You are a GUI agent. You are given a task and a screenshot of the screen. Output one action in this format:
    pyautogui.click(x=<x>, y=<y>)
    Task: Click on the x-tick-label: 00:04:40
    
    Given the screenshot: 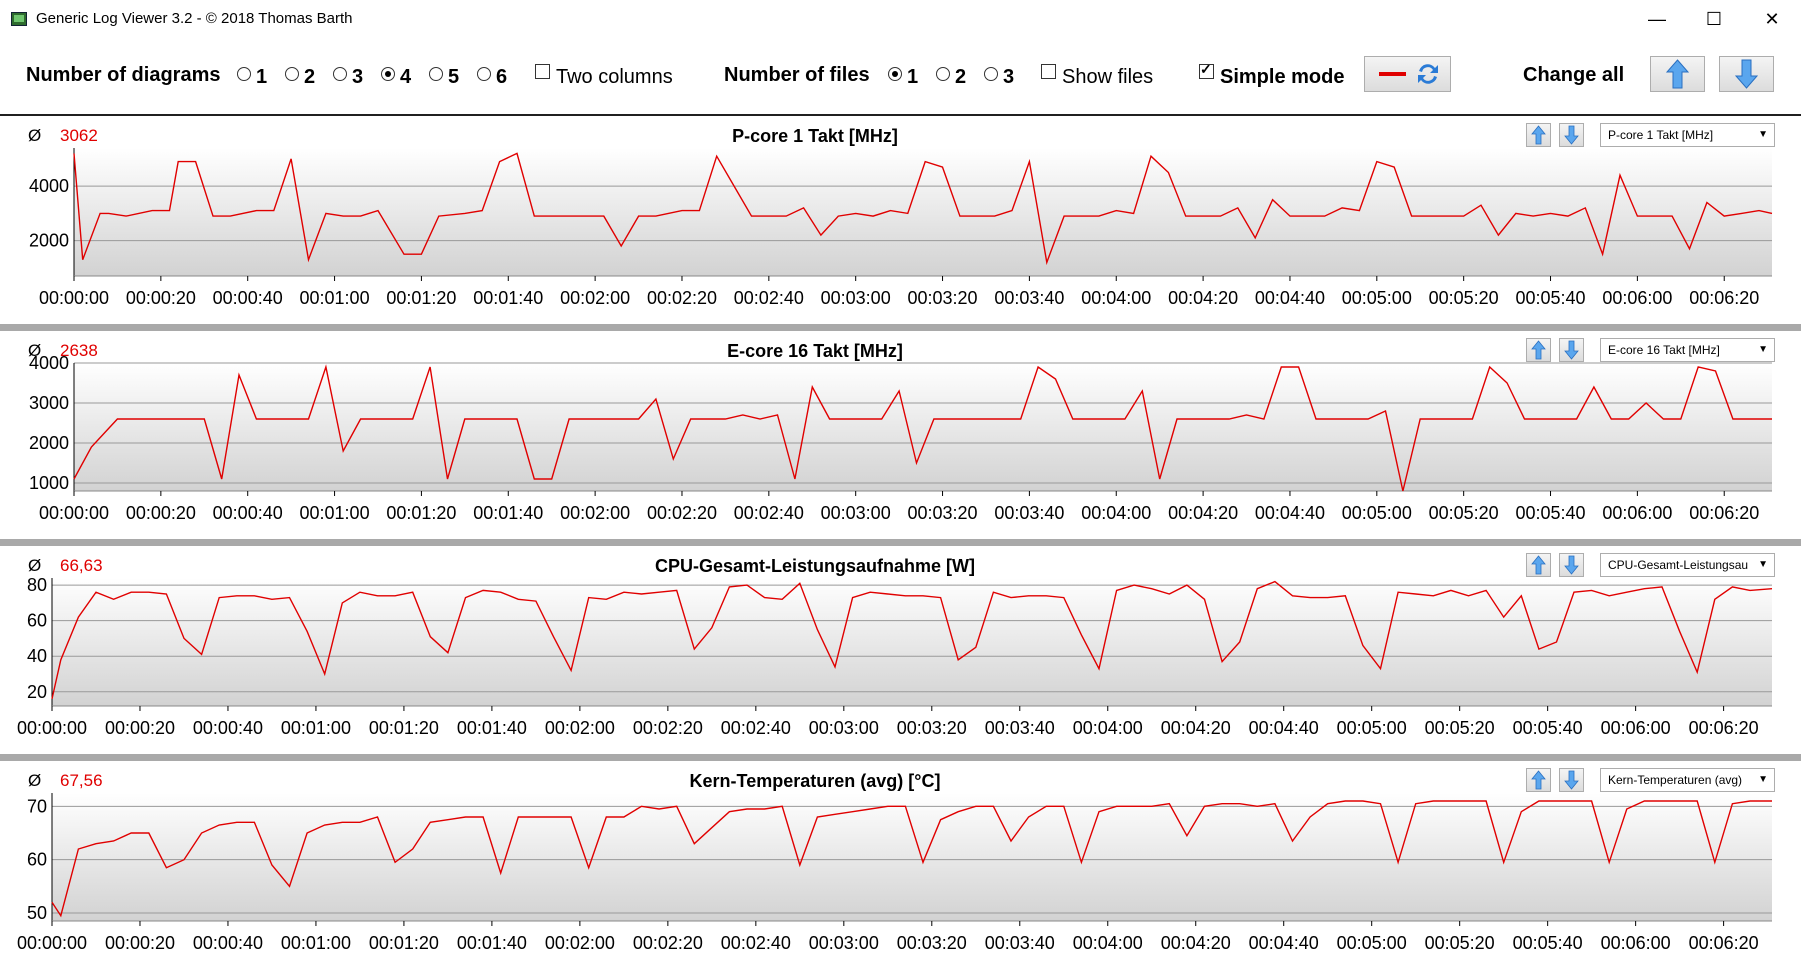 What is the action you would take?
    pyautogui.click(x=1290, y=513)
    